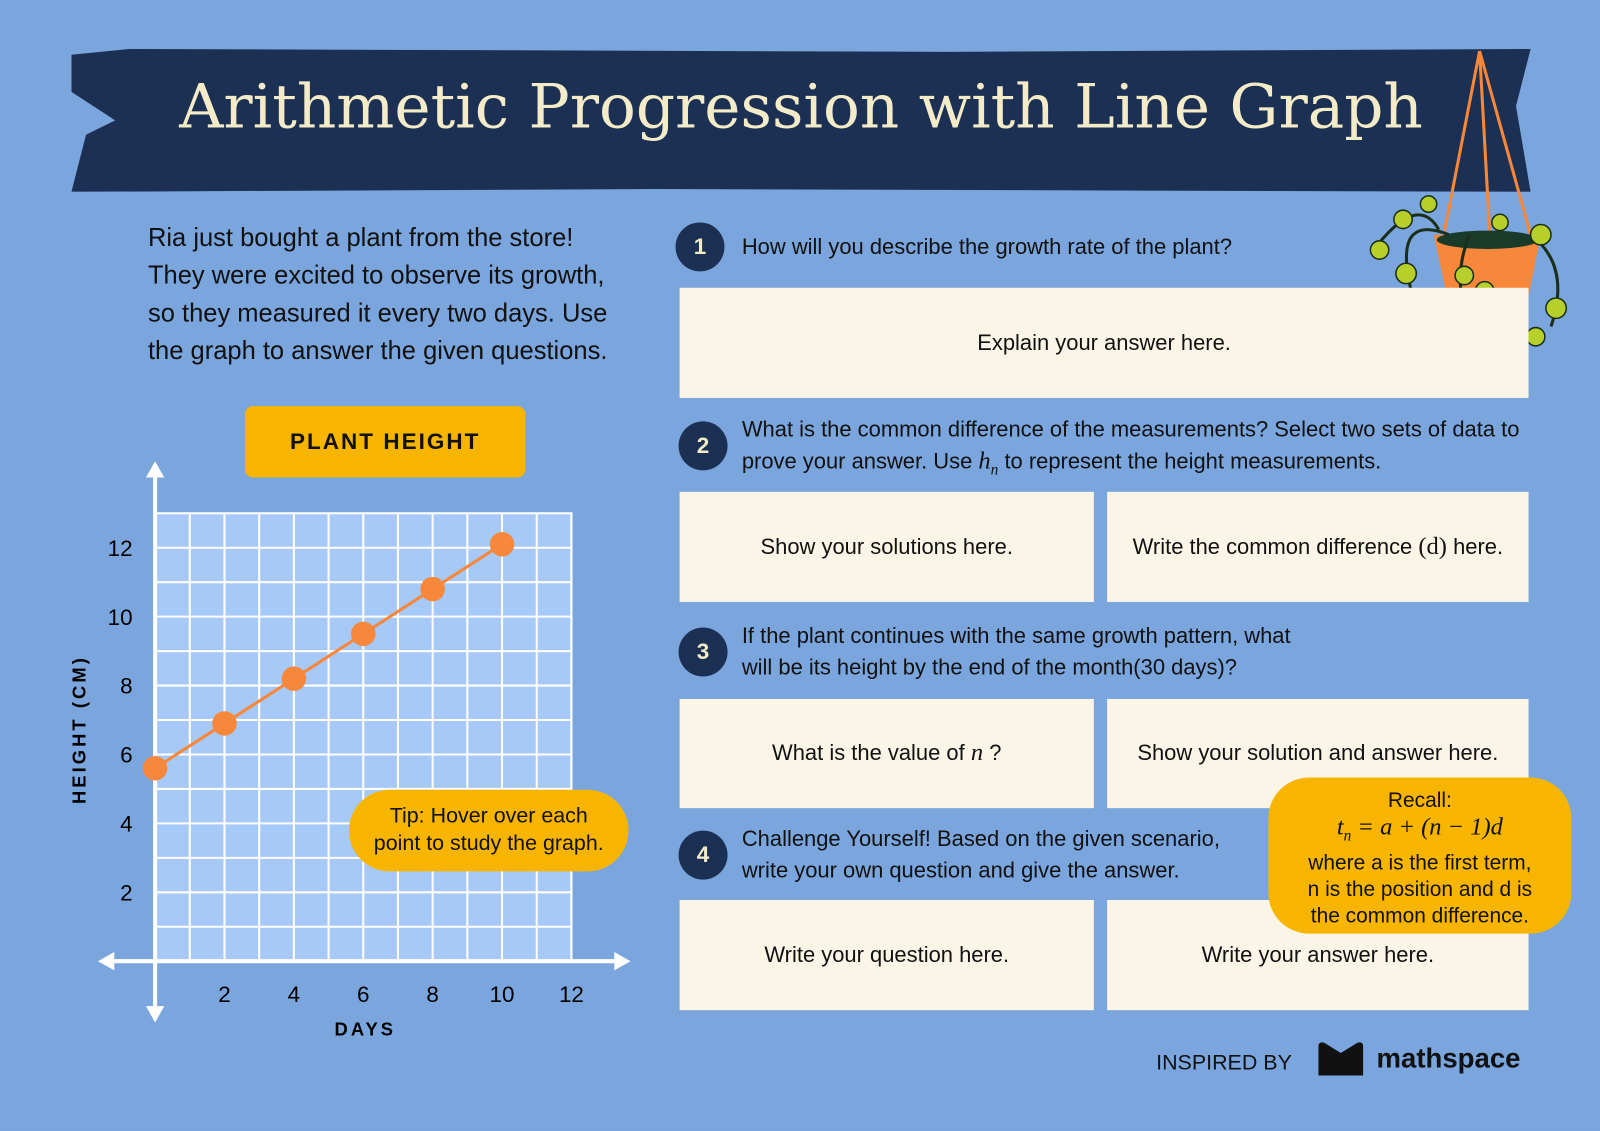  I want to click on answer-prompt: Write your answer here., so click(1318, 954).